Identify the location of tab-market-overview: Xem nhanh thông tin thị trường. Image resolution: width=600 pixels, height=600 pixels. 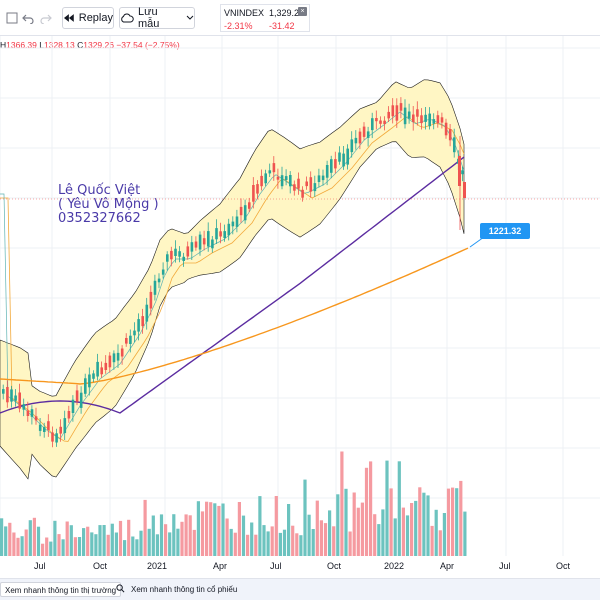
(61, 589).